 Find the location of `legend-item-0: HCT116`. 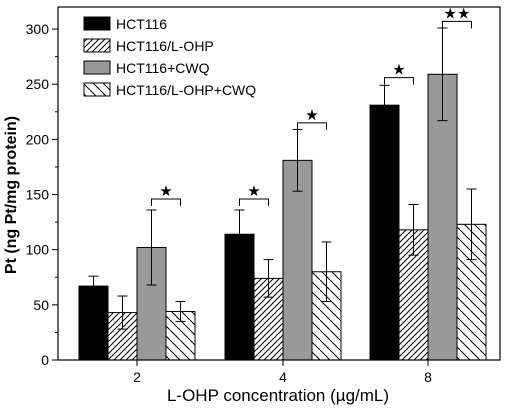

legend-item-0: HCT116 is located at coordinates (125, 24).